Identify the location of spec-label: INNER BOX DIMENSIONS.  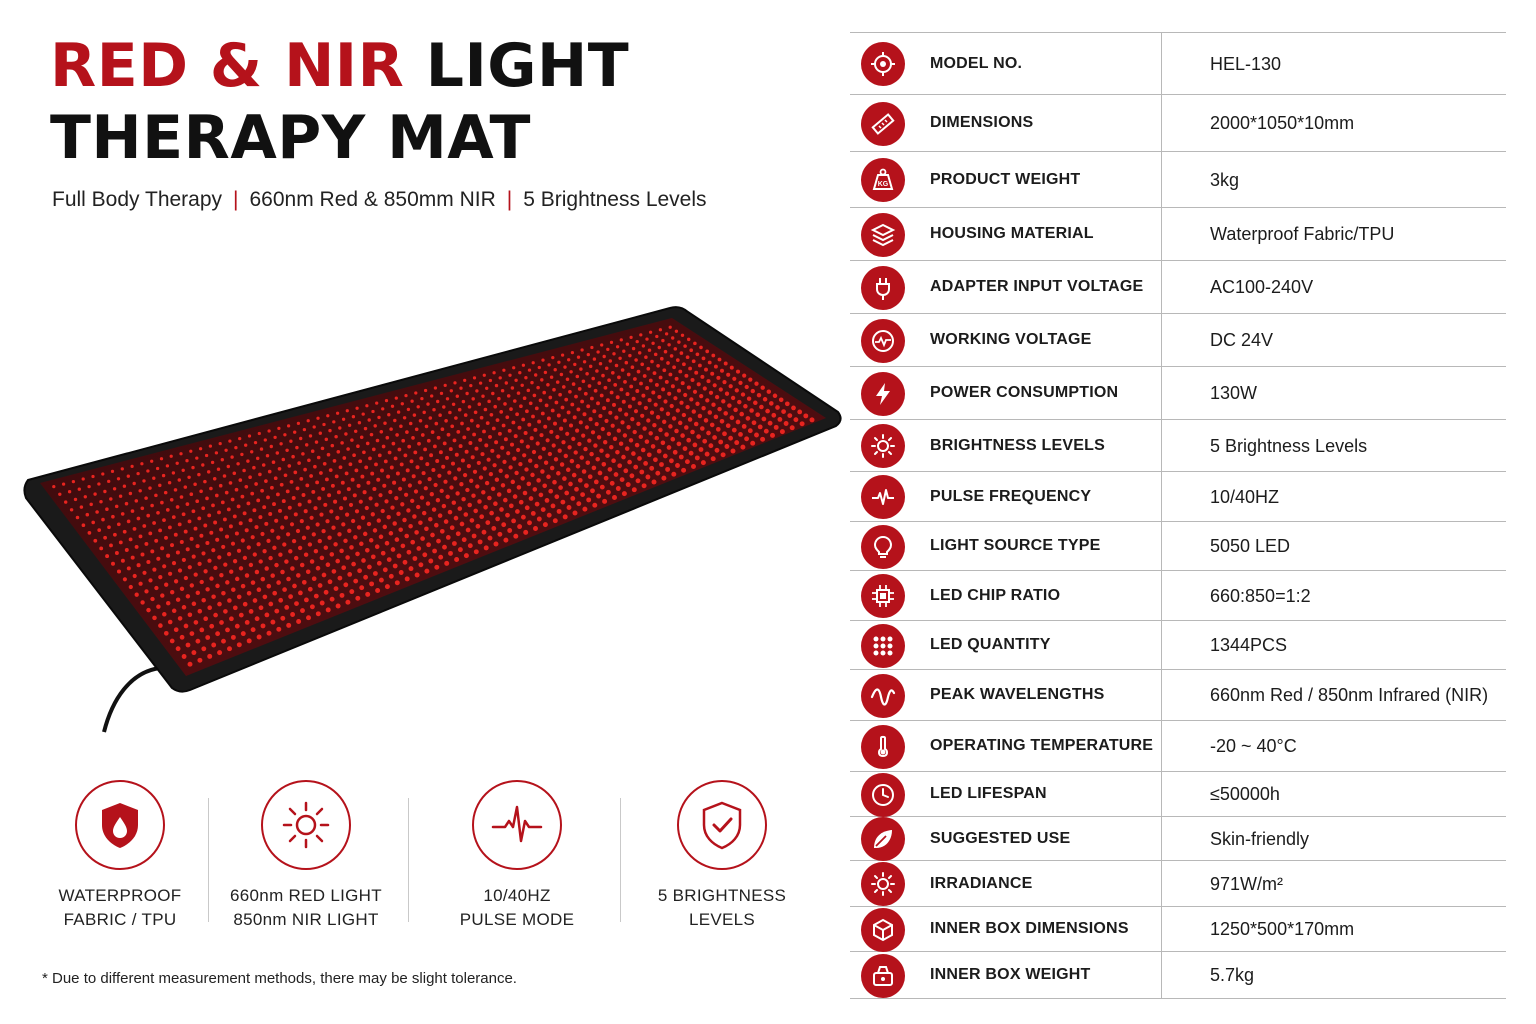
(1029, 928).